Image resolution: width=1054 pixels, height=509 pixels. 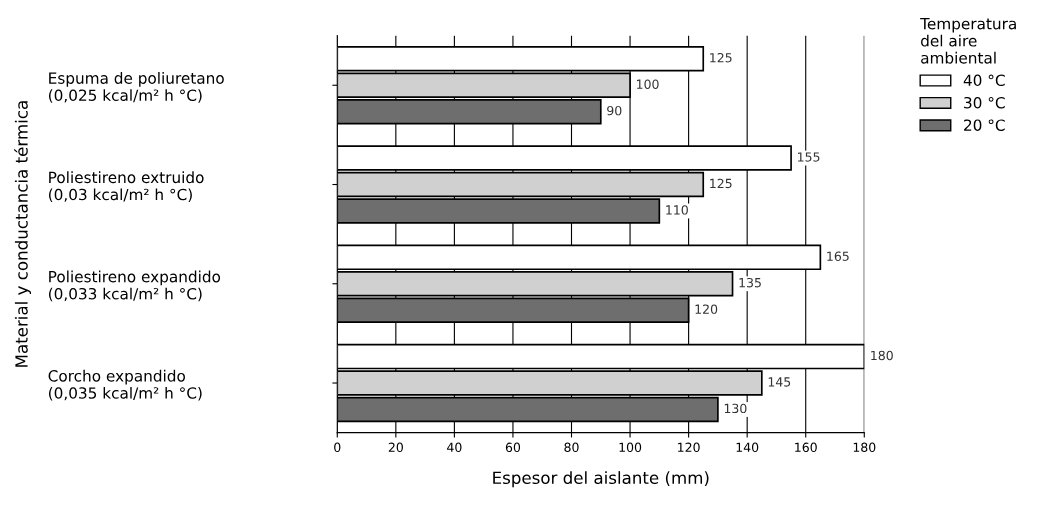 What do you see at coordinates (395, 447) in the screenshot?
I see `x-tick-label: 20` at bounding box center [395, 447].